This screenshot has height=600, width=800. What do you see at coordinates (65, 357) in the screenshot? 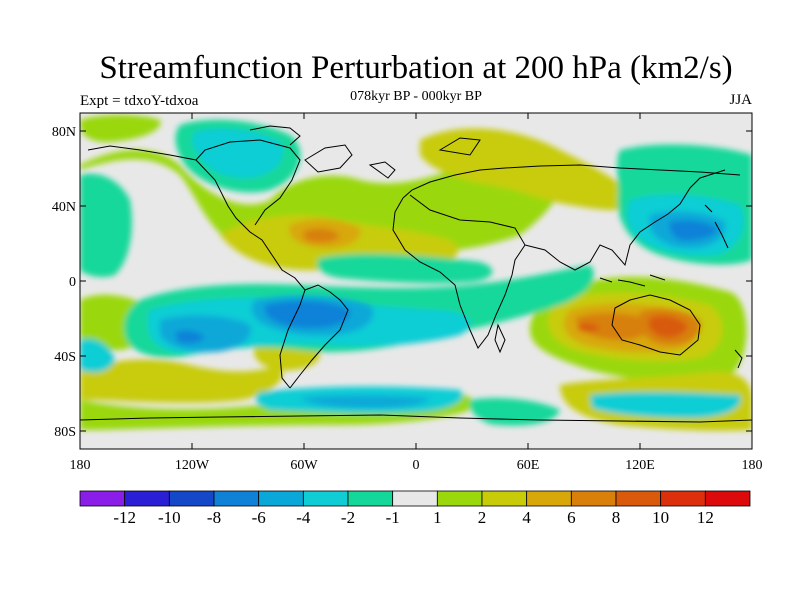
I see `lat-tick-label: 40S` at bounding box center [65, 357].